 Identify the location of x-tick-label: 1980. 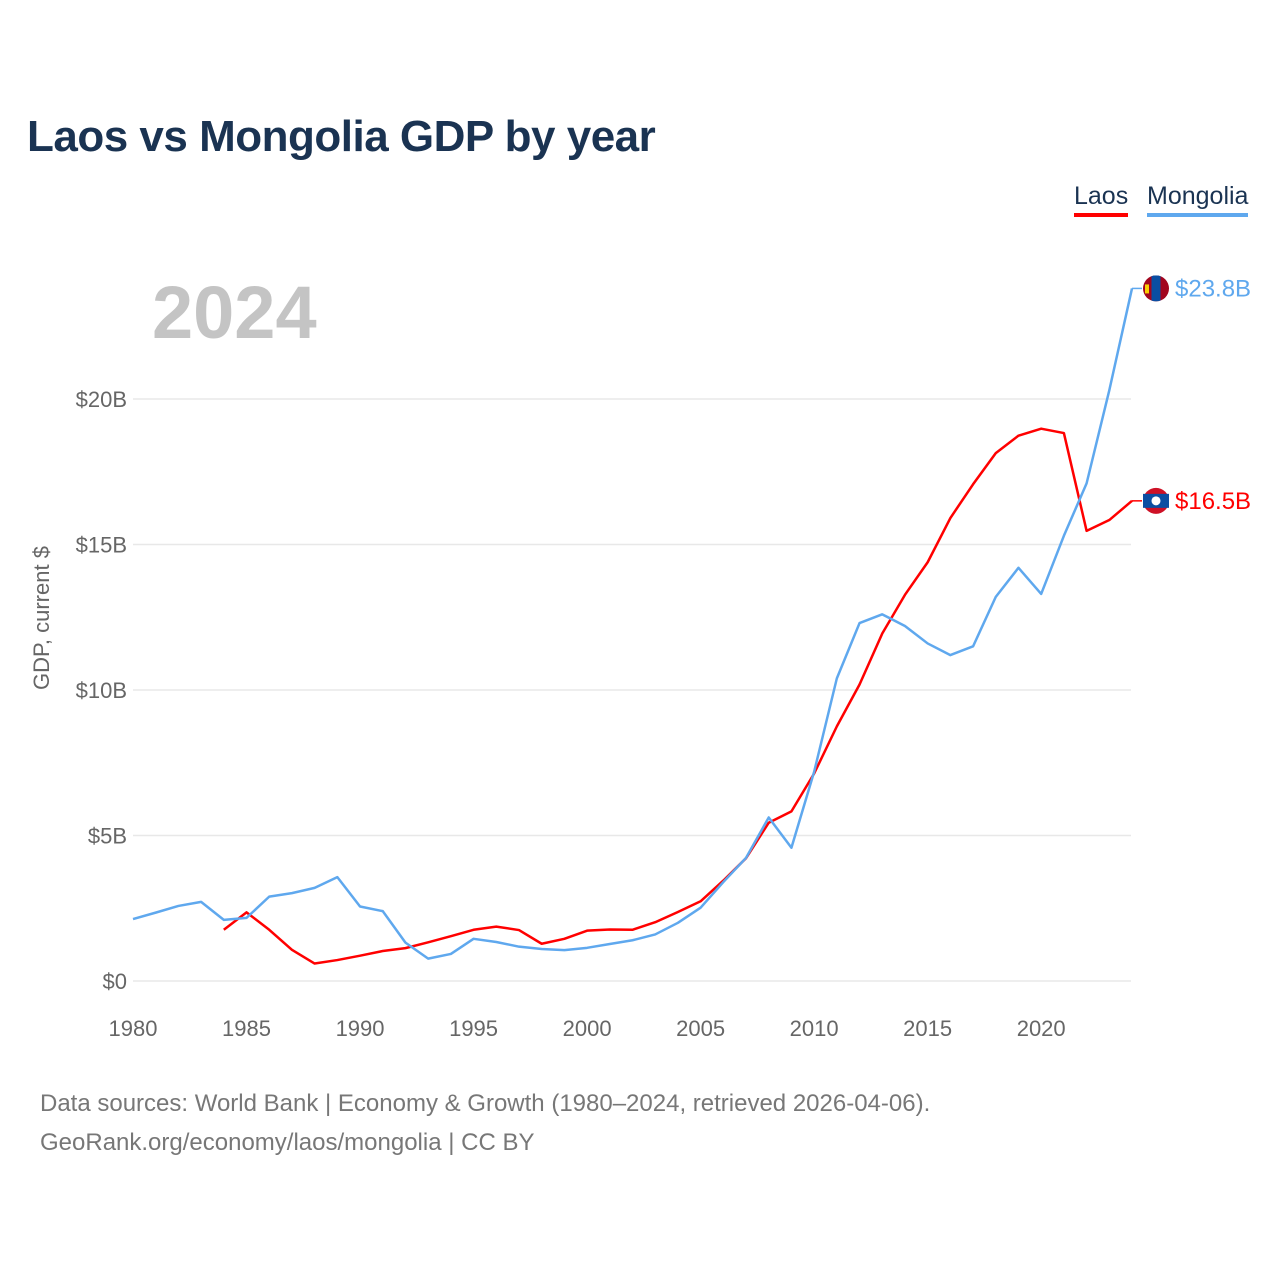
(133, 1028).